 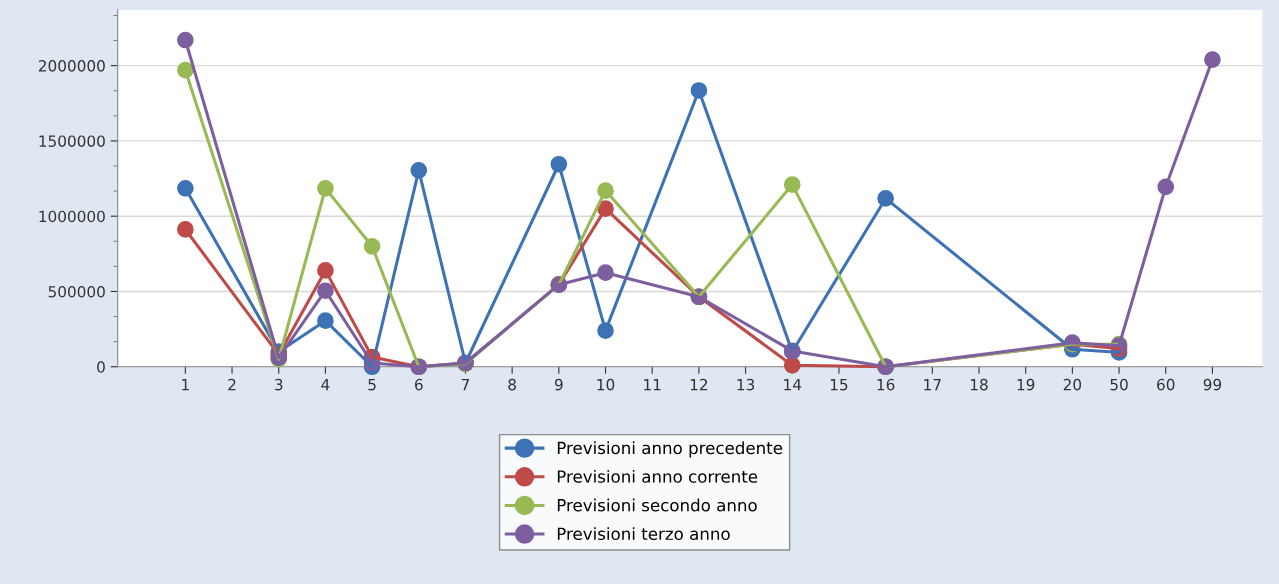 I want to click on x-tick-label: 5, so click(x=372, y=385).